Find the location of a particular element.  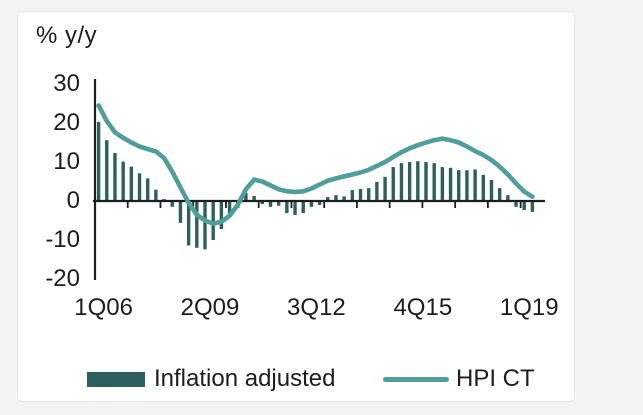

bar-3Q10 is located at coordinates (246, 197).